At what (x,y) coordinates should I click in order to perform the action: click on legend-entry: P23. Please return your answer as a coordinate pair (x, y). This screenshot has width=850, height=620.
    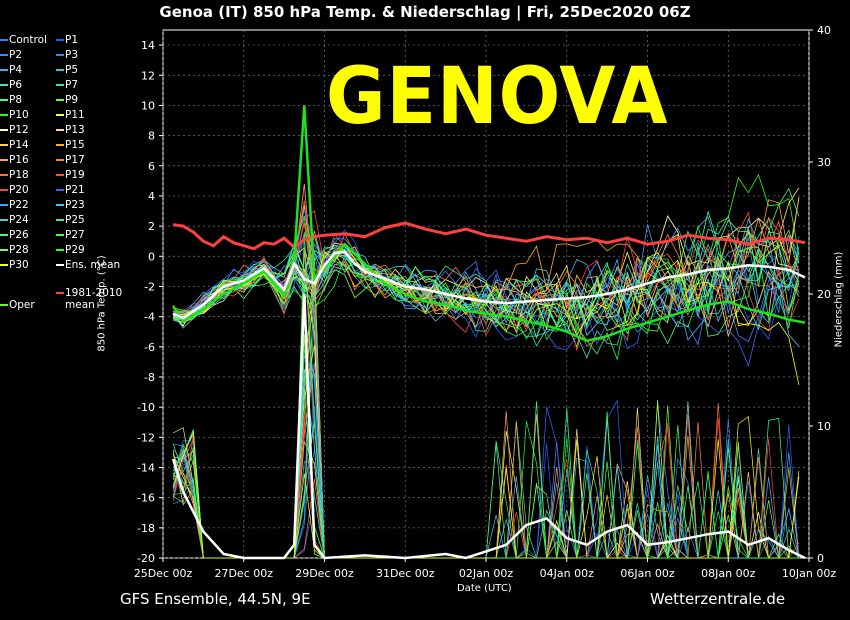
    Looking at the image, I should click on (70, 205).